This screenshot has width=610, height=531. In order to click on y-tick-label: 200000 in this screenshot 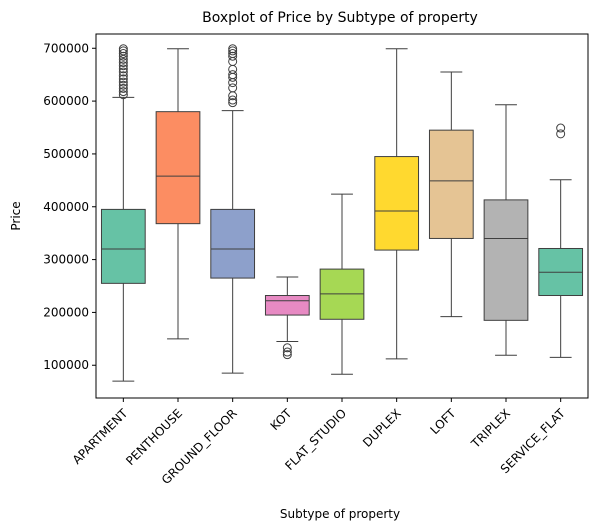, I will do `click(66, 312)`.